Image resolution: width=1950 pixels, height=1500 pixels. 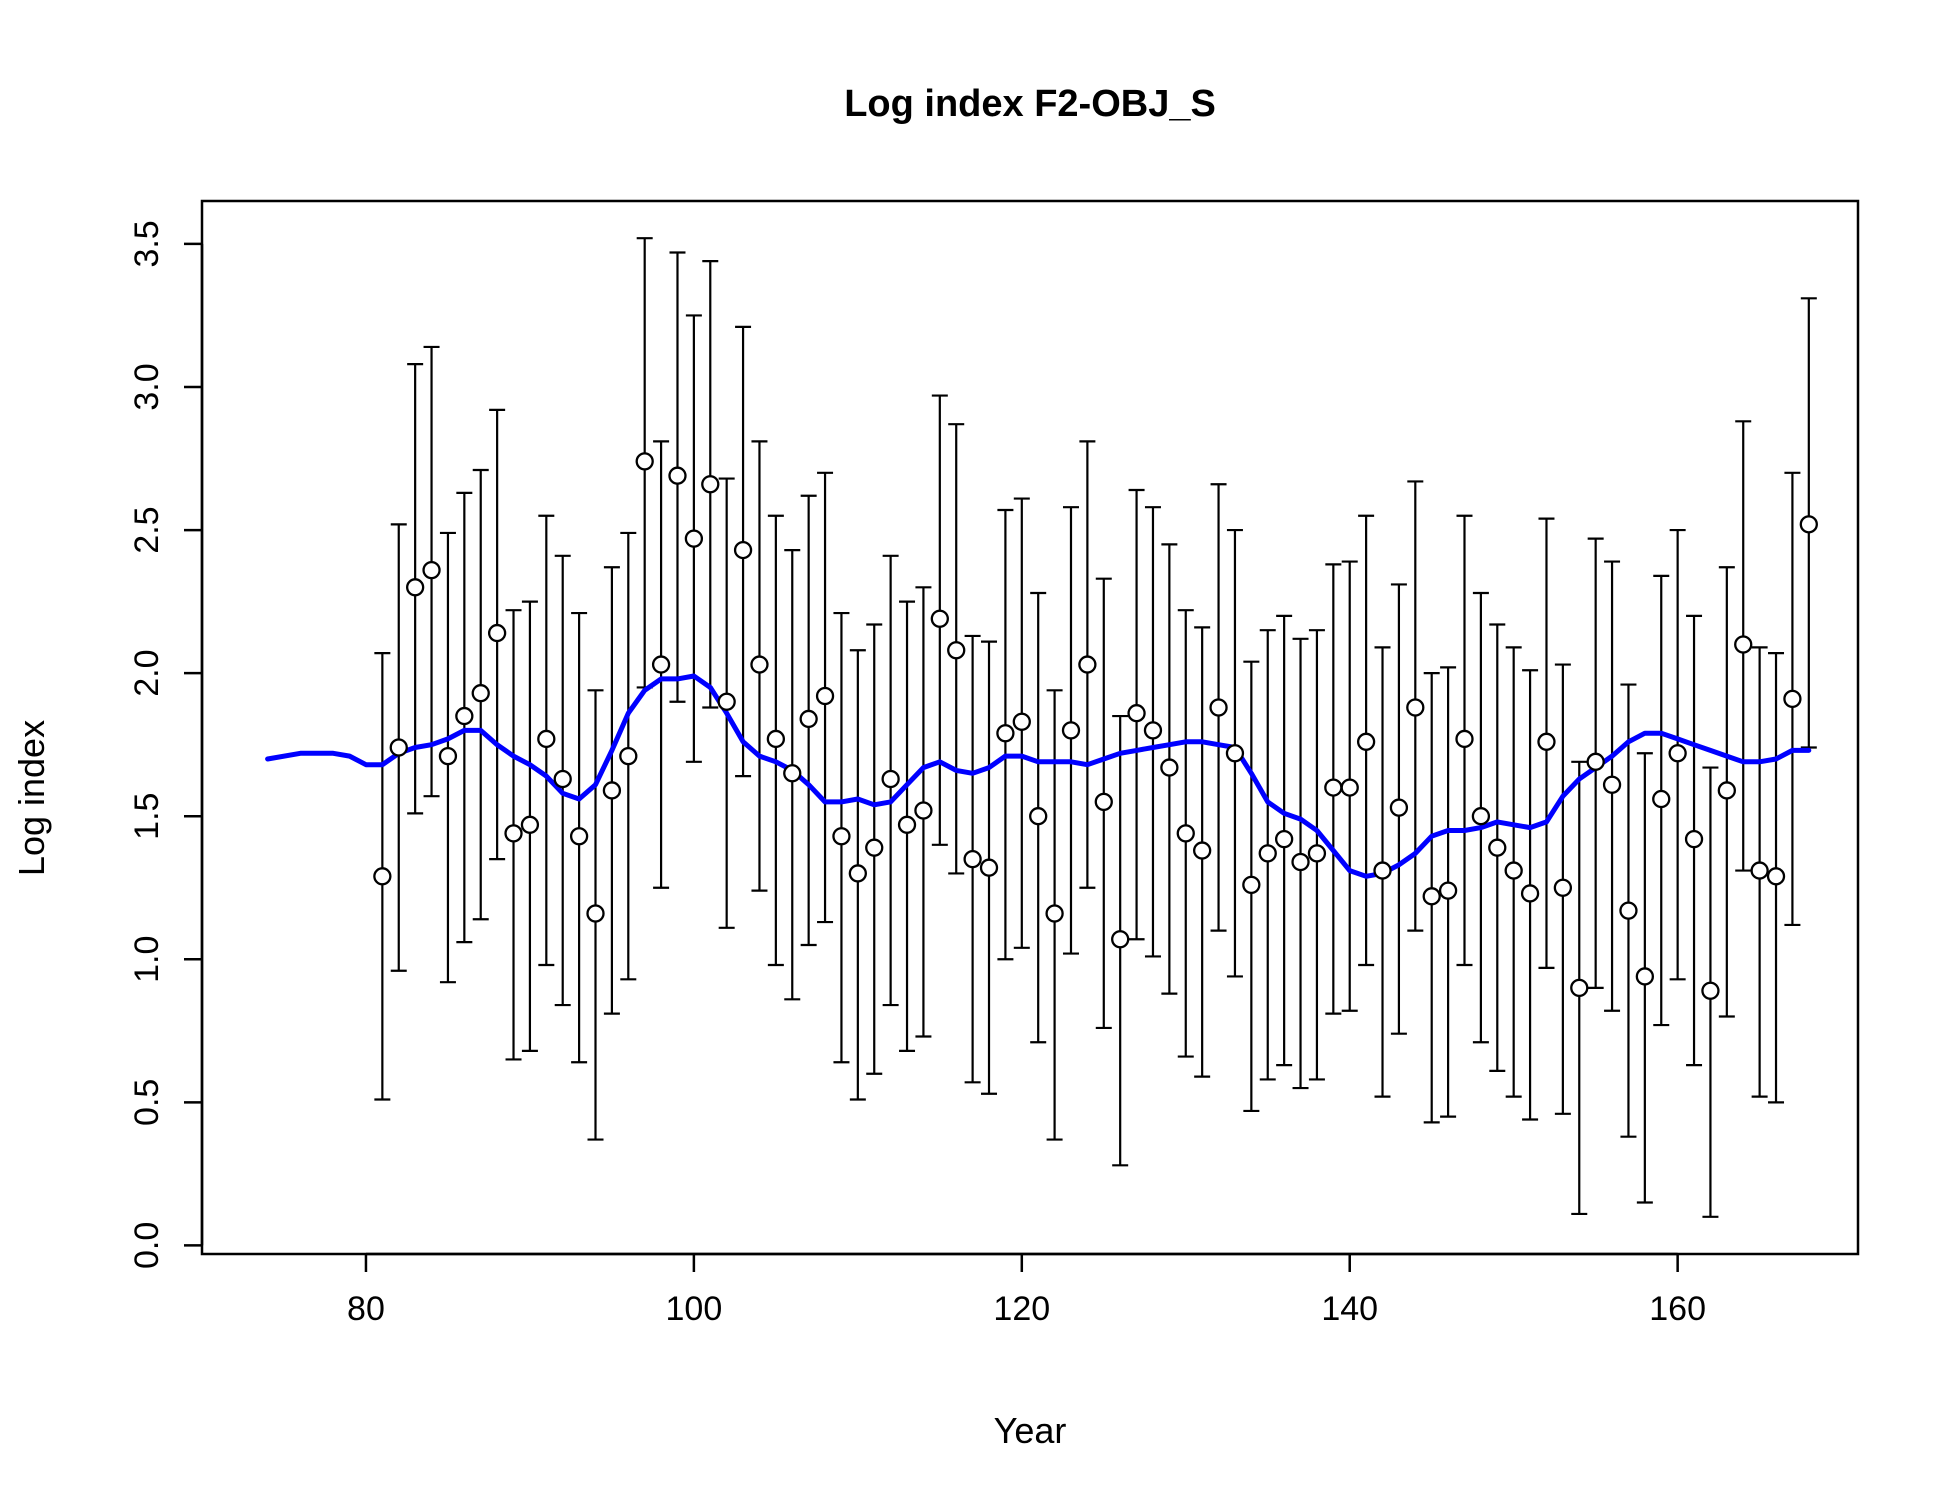 I want to click on y-axis-label: Log index, so click(x=31, y=798).